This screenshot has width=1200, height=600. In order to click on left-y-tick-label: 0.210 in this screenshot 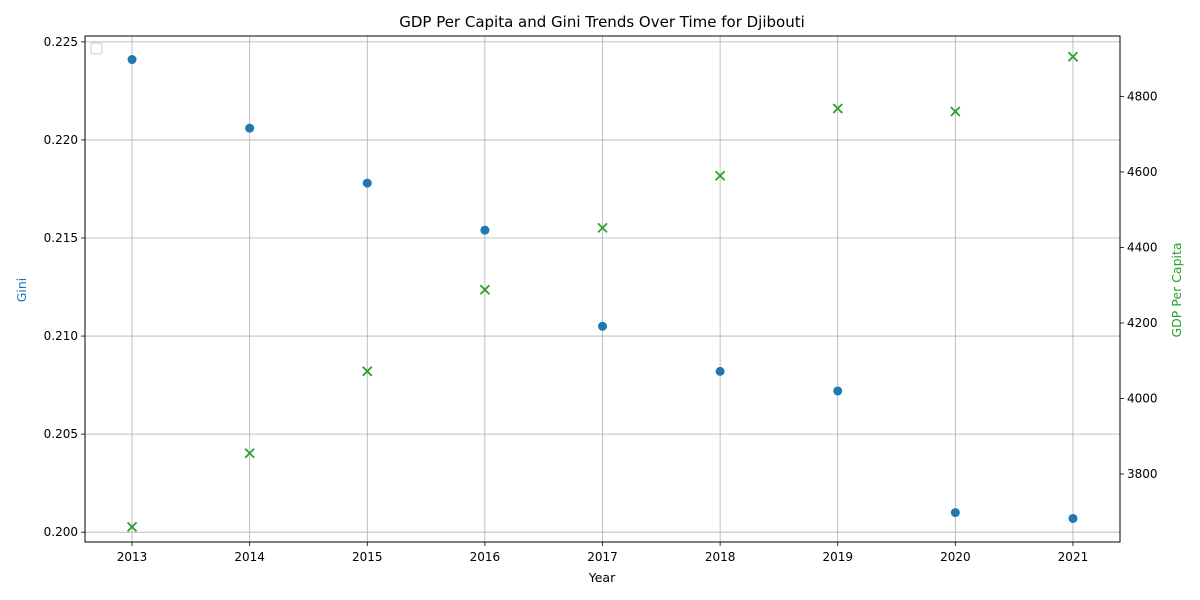, I will do `click(61, 336)`.